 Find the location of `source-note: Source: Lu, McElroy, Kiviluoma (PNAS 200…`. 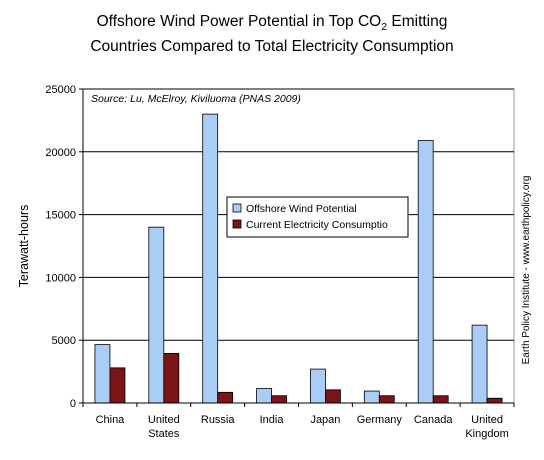

source-note: Source: Lu, McElroy, Kiviluoma (PNAS 200… is located at coordinates (196, 99).